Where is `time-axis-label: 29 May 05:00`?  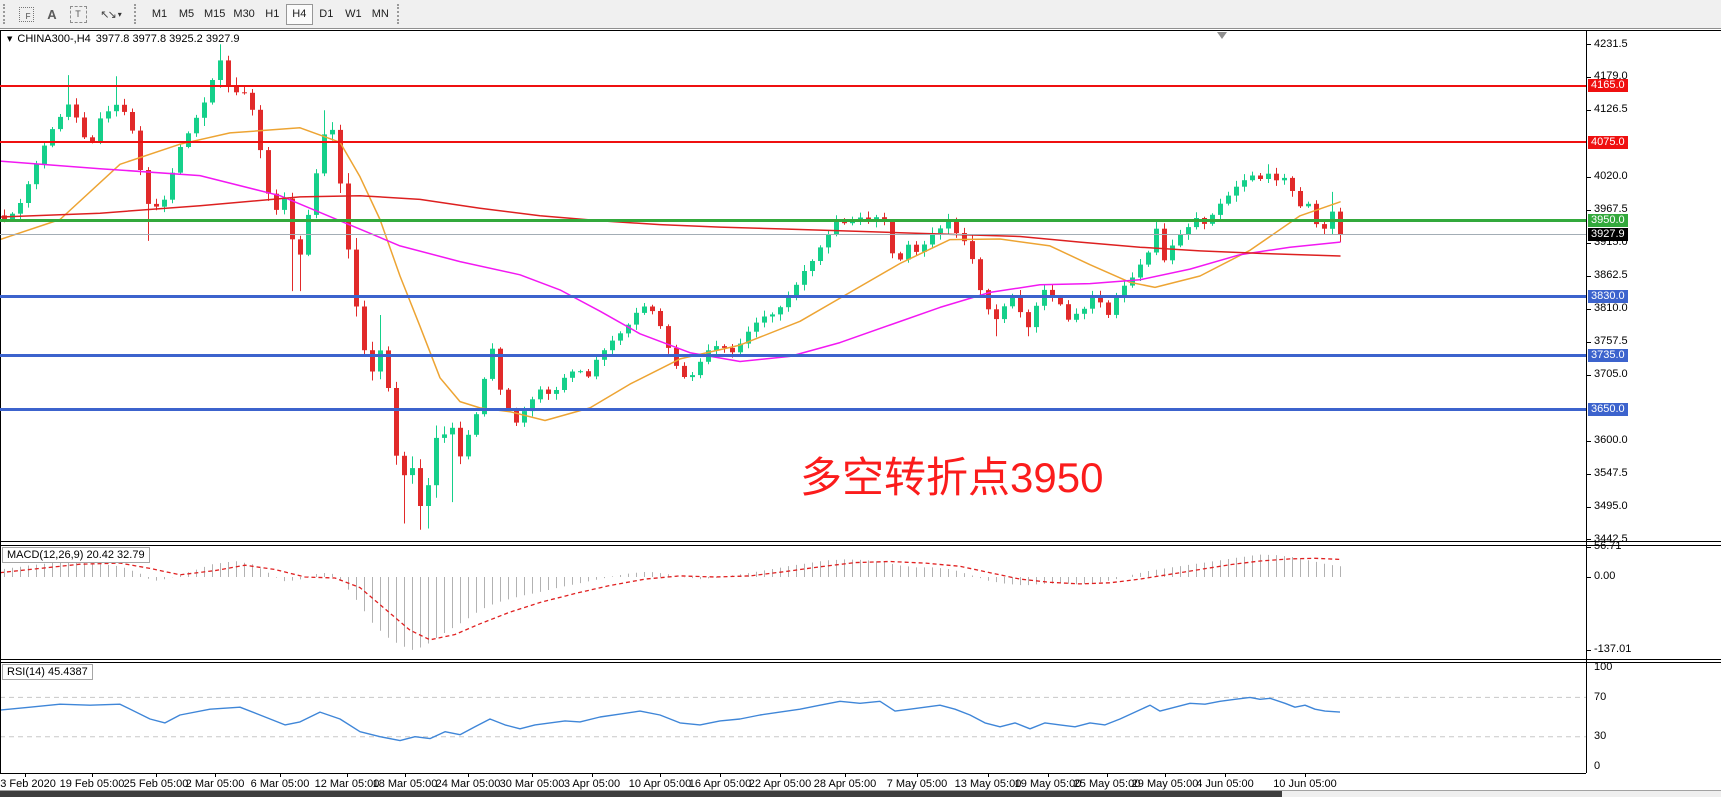
time-axis-label: 29 May 05:00 is located at coordinates (1165, 784).